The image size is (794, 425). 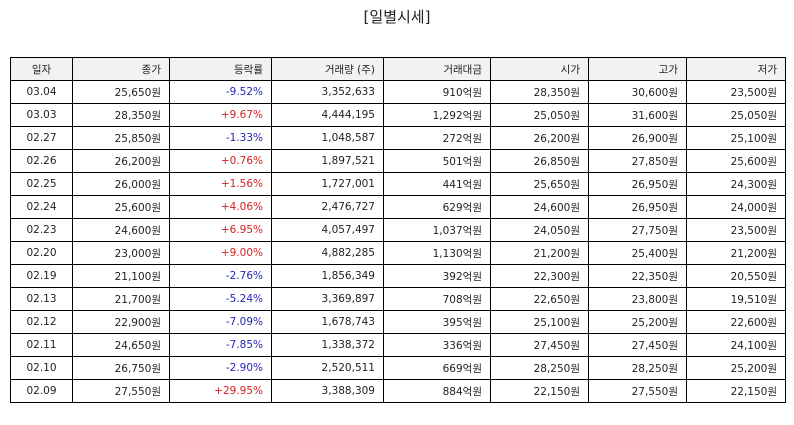 What do you see at coordinates (327, 391) in the screenshot?
I see `cell-volume: 3,388,309` at bounding box center [327, 391].